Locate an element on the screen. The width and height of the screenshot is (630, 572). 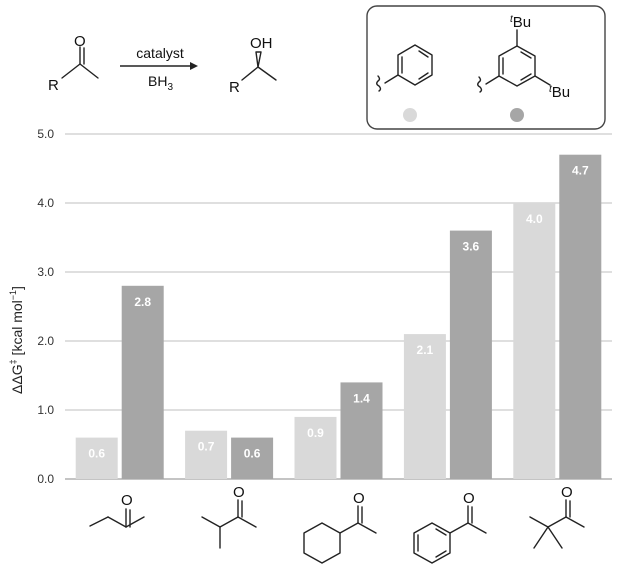
legend-box is located at coordinates (486, 67).